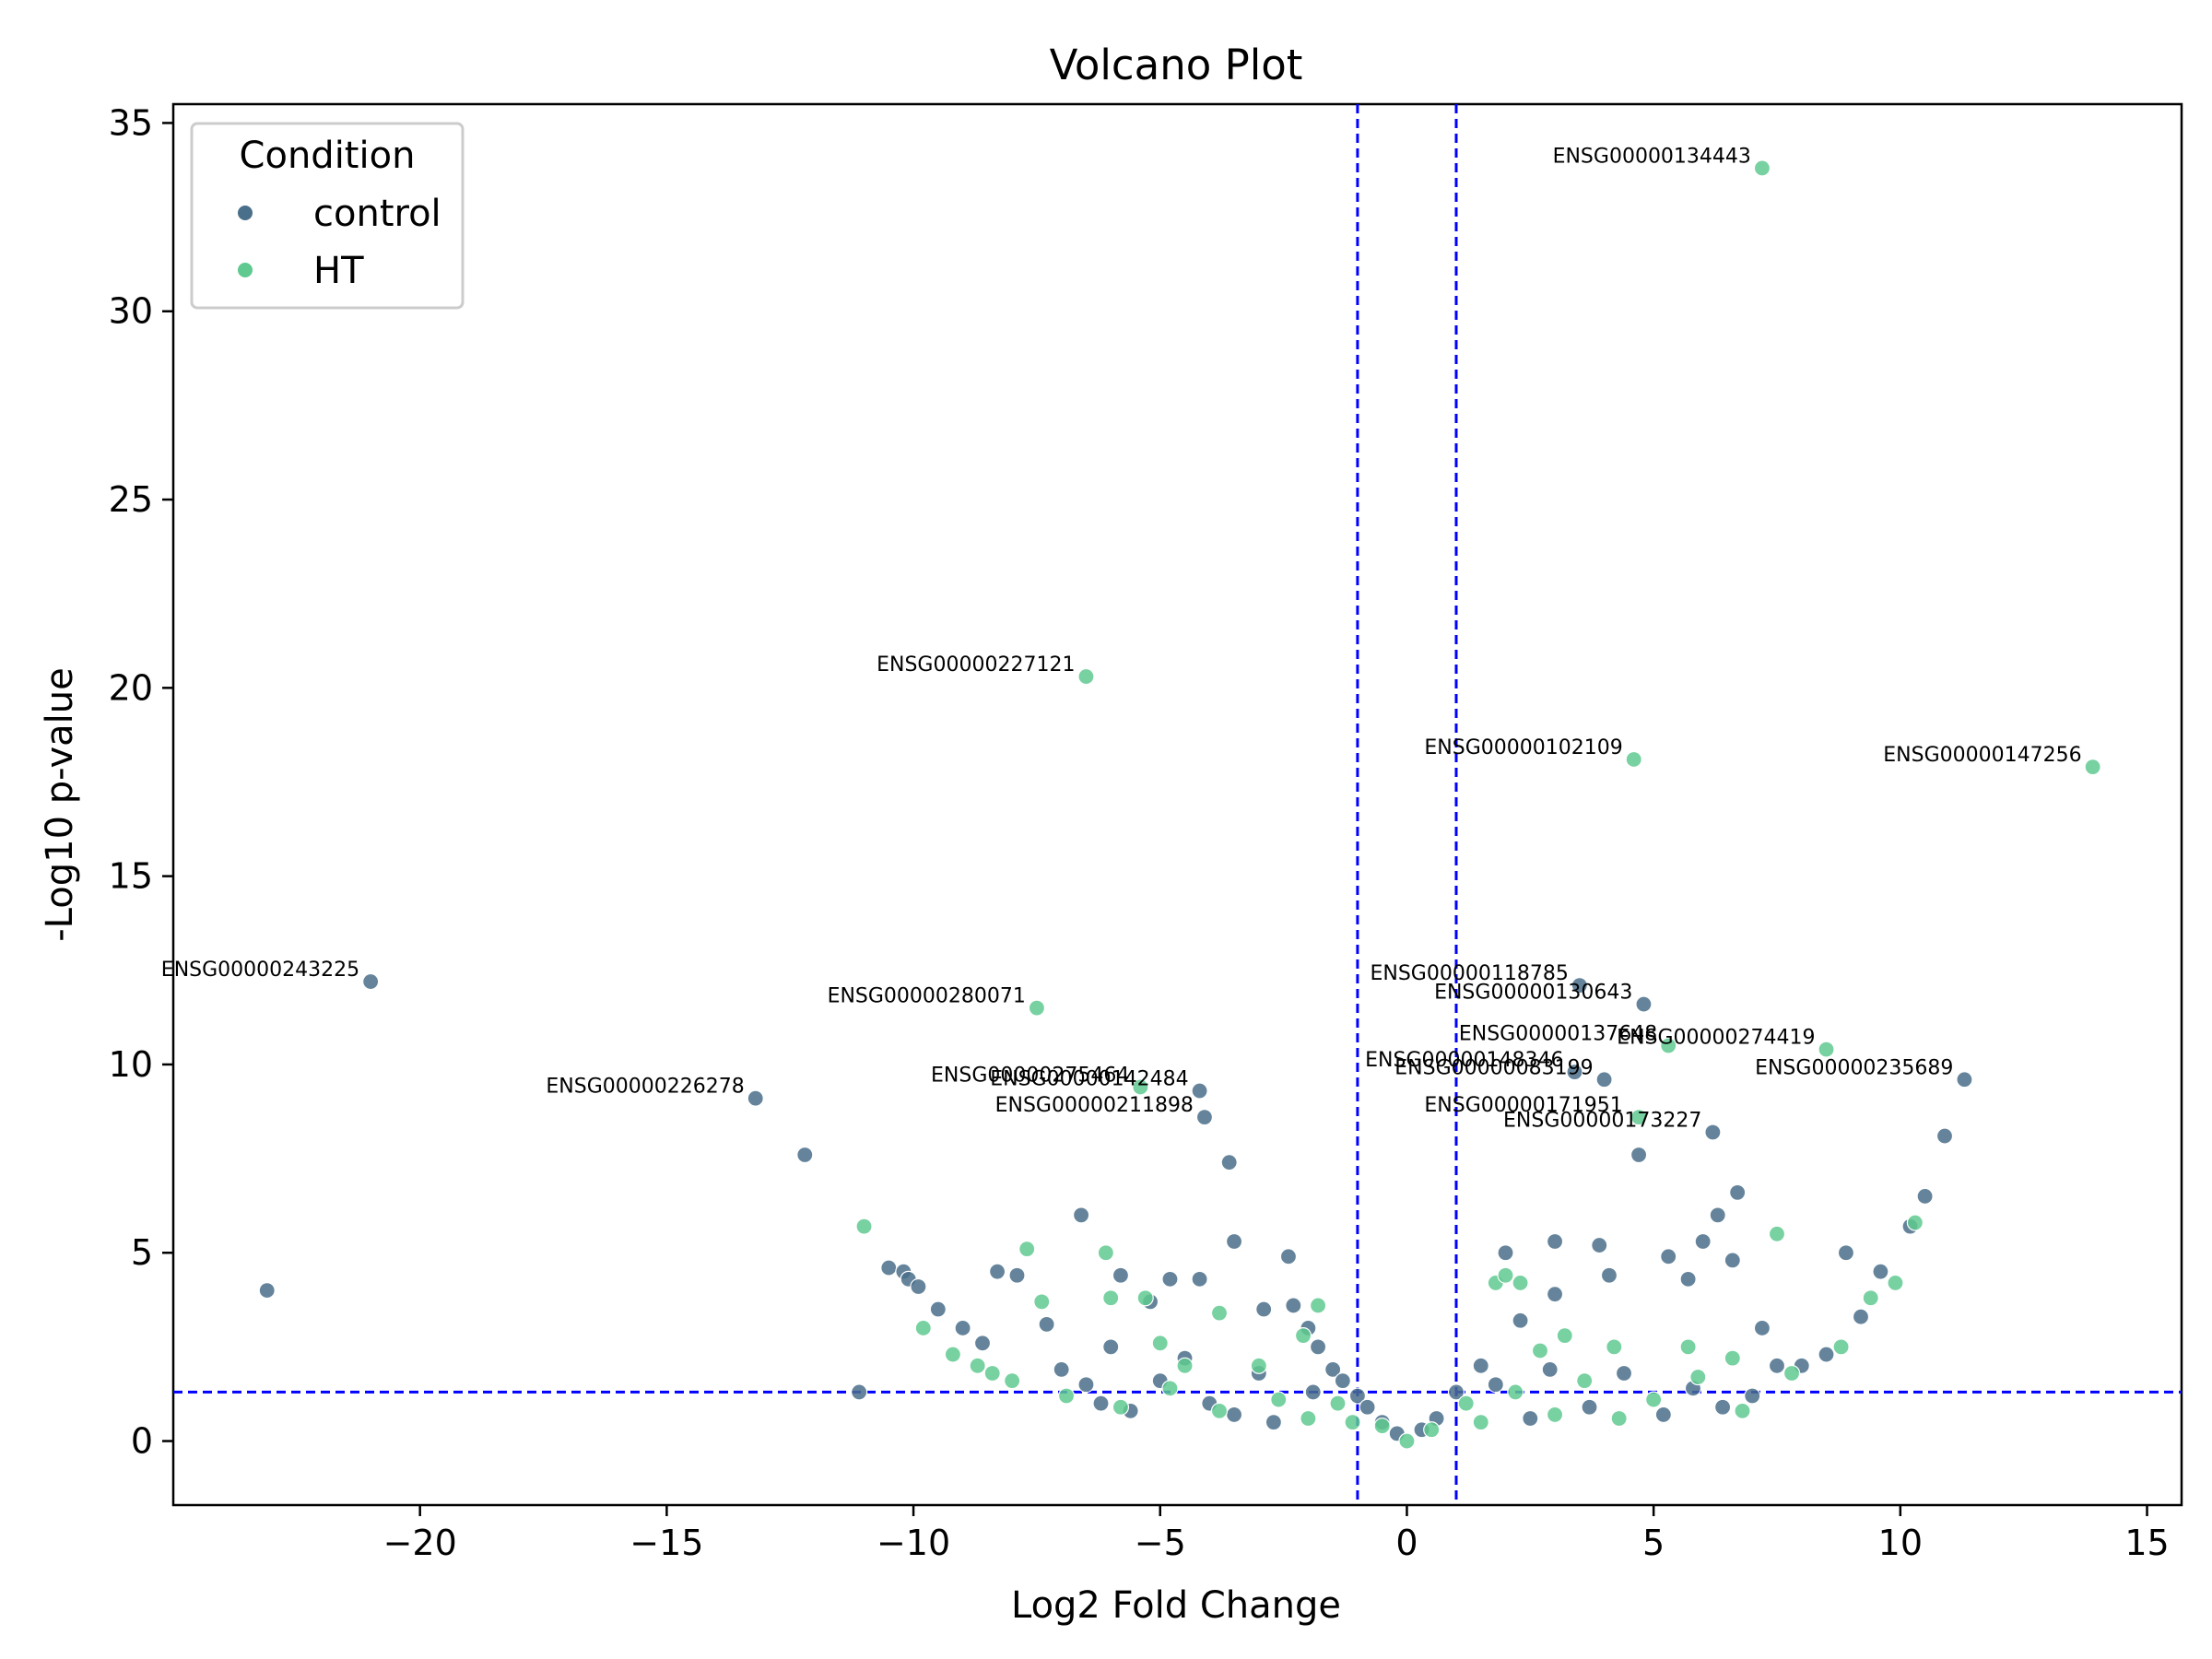 The image size is (2212, 1659). I want to click on gene-label-18: ENSG00000173227, so click(1602, 1120).